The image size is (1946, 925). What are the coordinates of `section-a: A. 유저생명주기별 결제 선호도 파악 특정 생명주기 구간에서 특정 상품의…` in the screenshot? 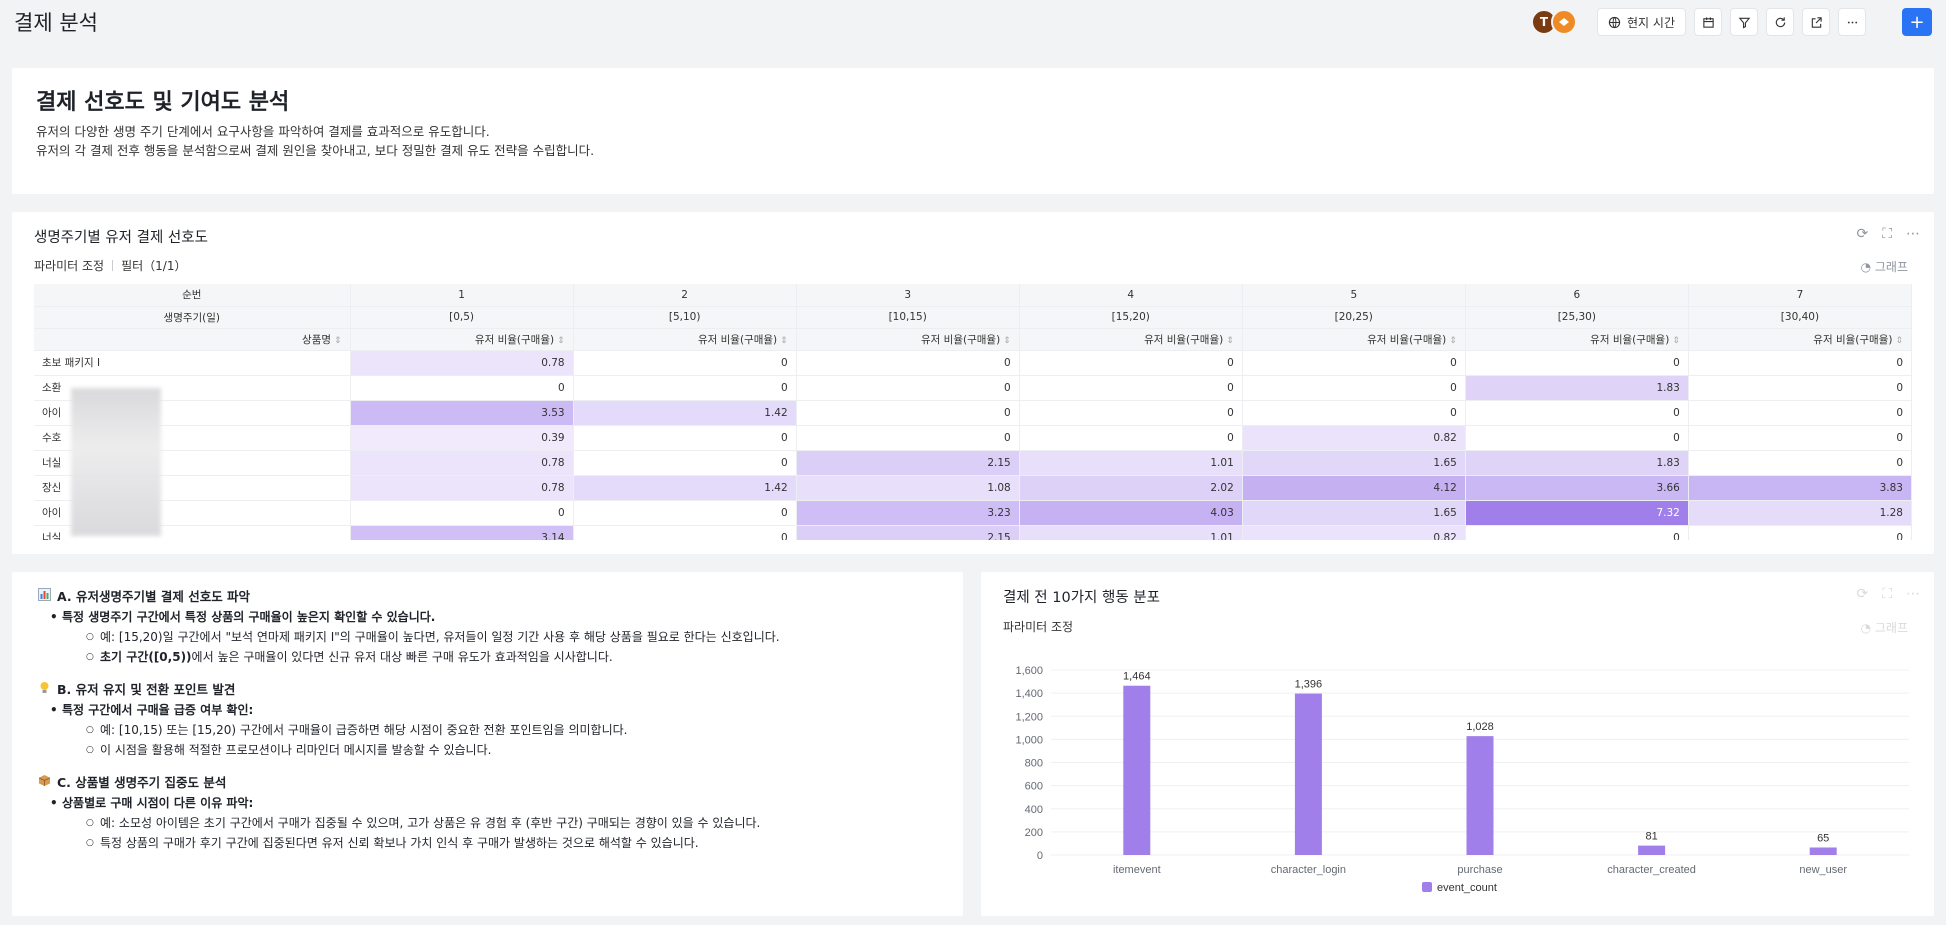 It's located at (487, 626).